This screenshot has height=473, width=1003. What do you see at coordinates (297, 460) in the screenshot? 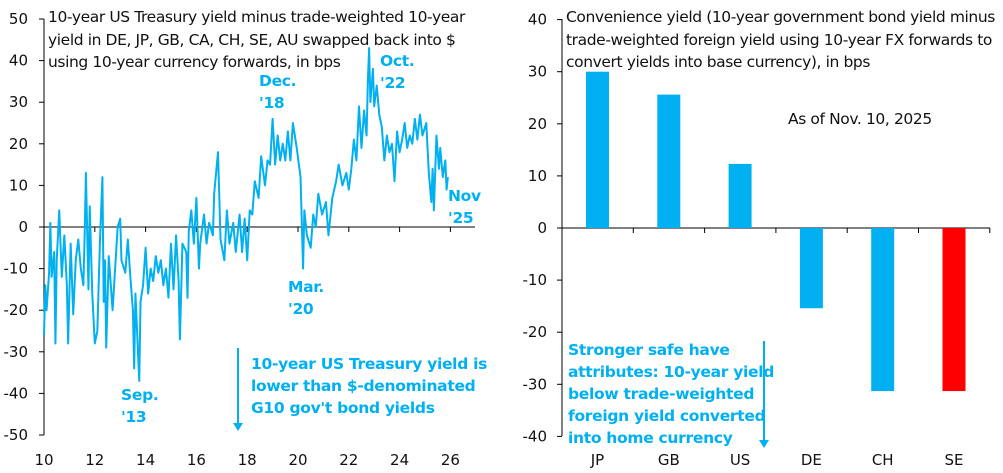
I see `left-x-tick-label: 20` at bounding box center [297, 460].